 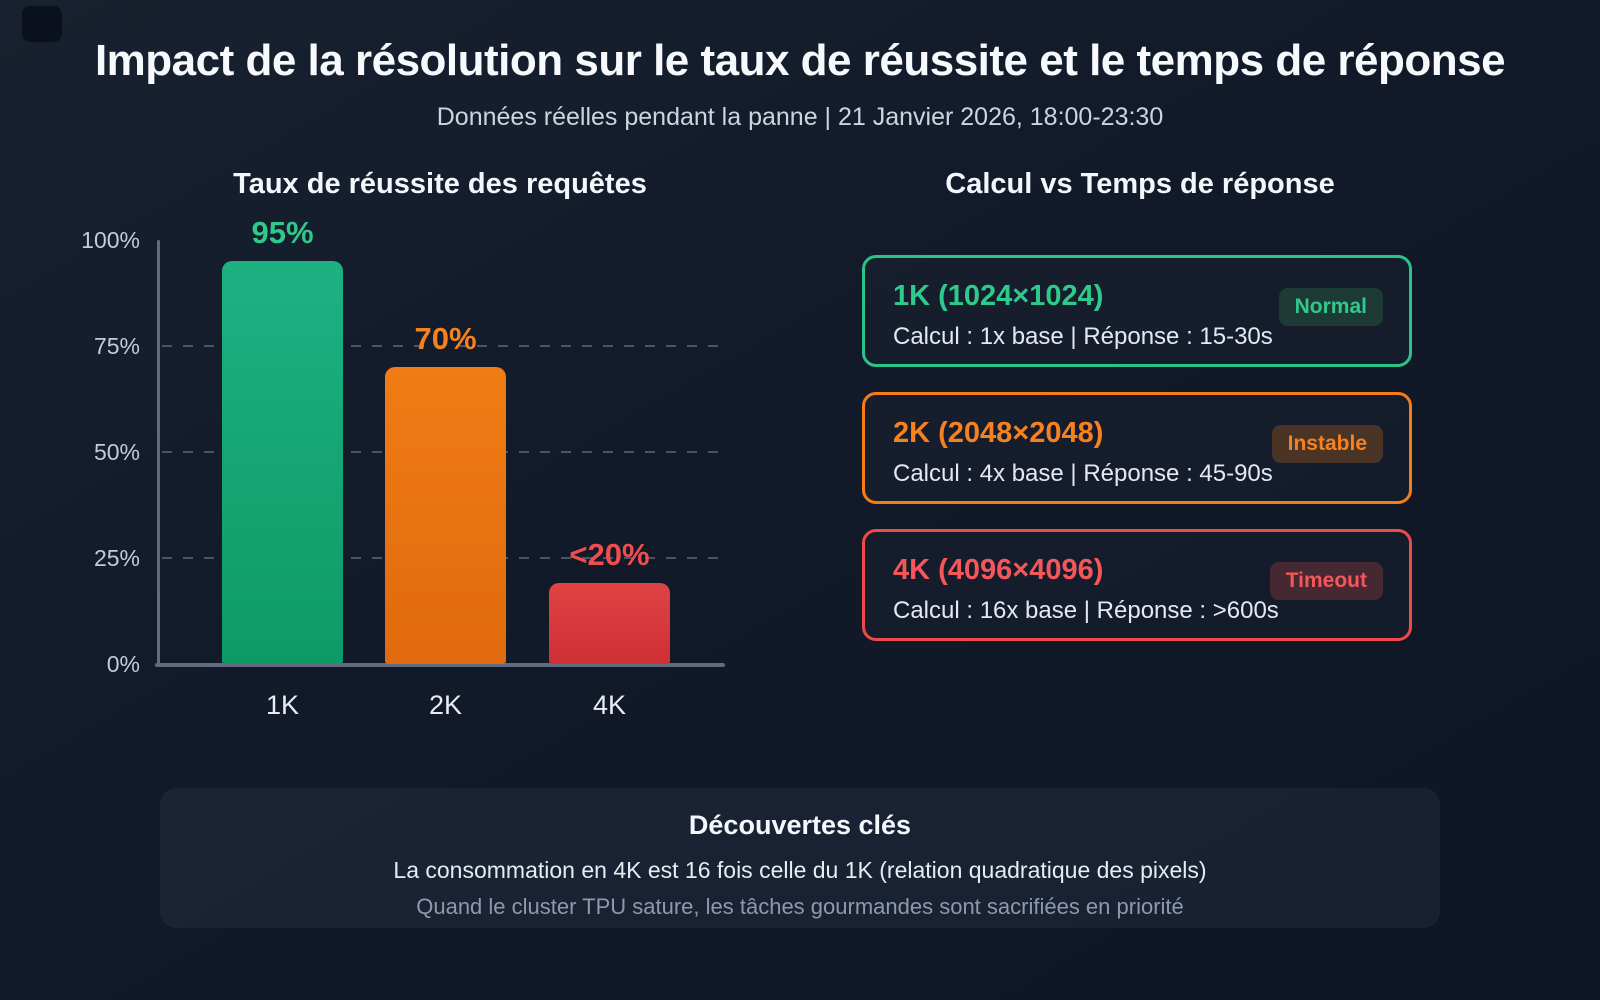 I want to click on chart-title: Taux de réussite des requêtes, so click(x=440, y=184).